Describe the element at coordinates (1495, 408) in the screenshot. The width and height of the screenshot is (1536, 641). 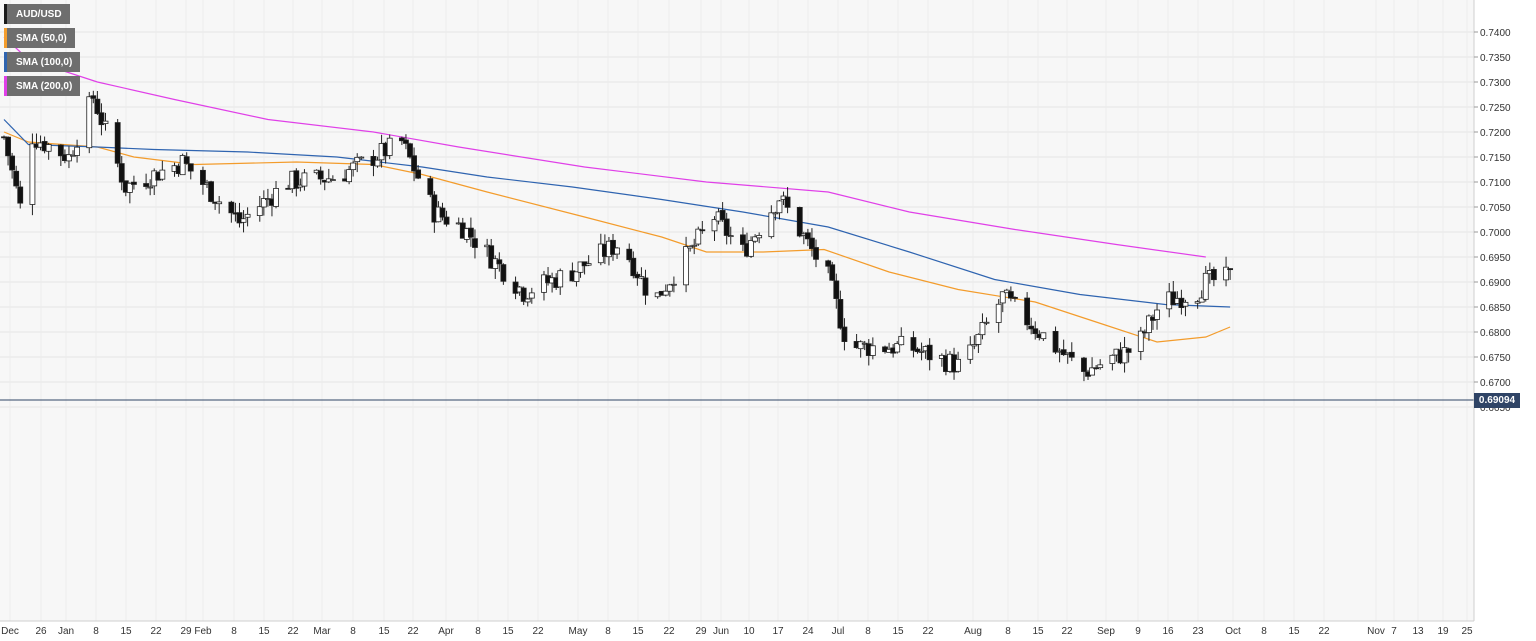
I see `y-tick-label: 0.6650` at that location.